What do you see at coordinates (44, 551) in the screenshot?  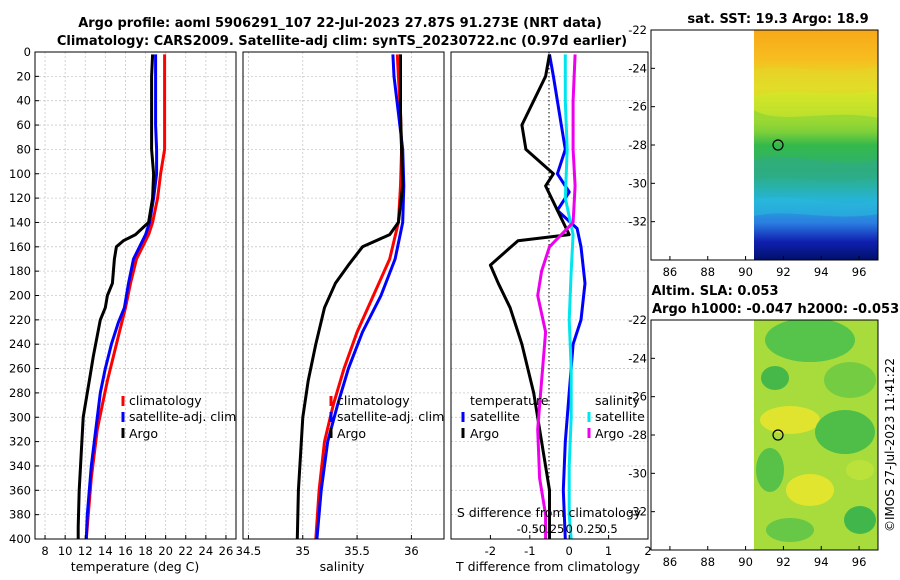 I see `x-tick-label: 8` at bounding box center [44, 551].